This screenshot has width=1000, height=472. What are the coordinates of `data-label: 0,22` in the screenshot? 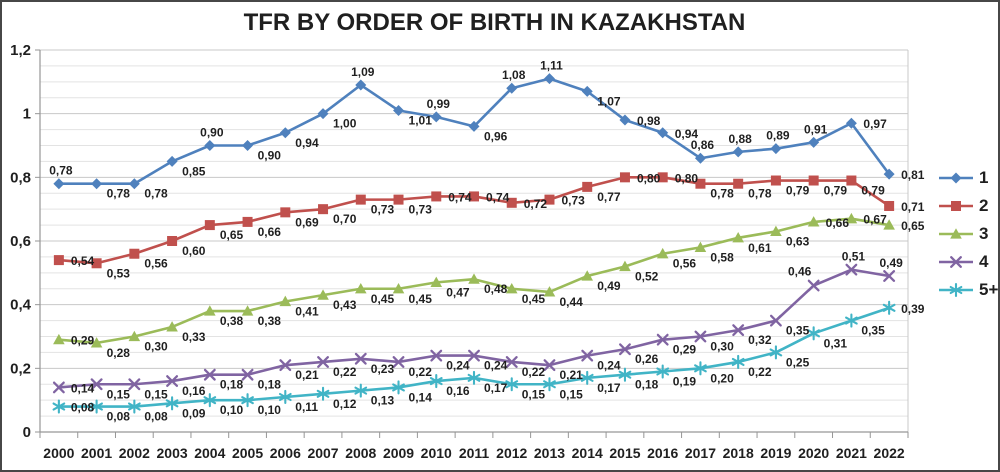 It's located at (534, 372).